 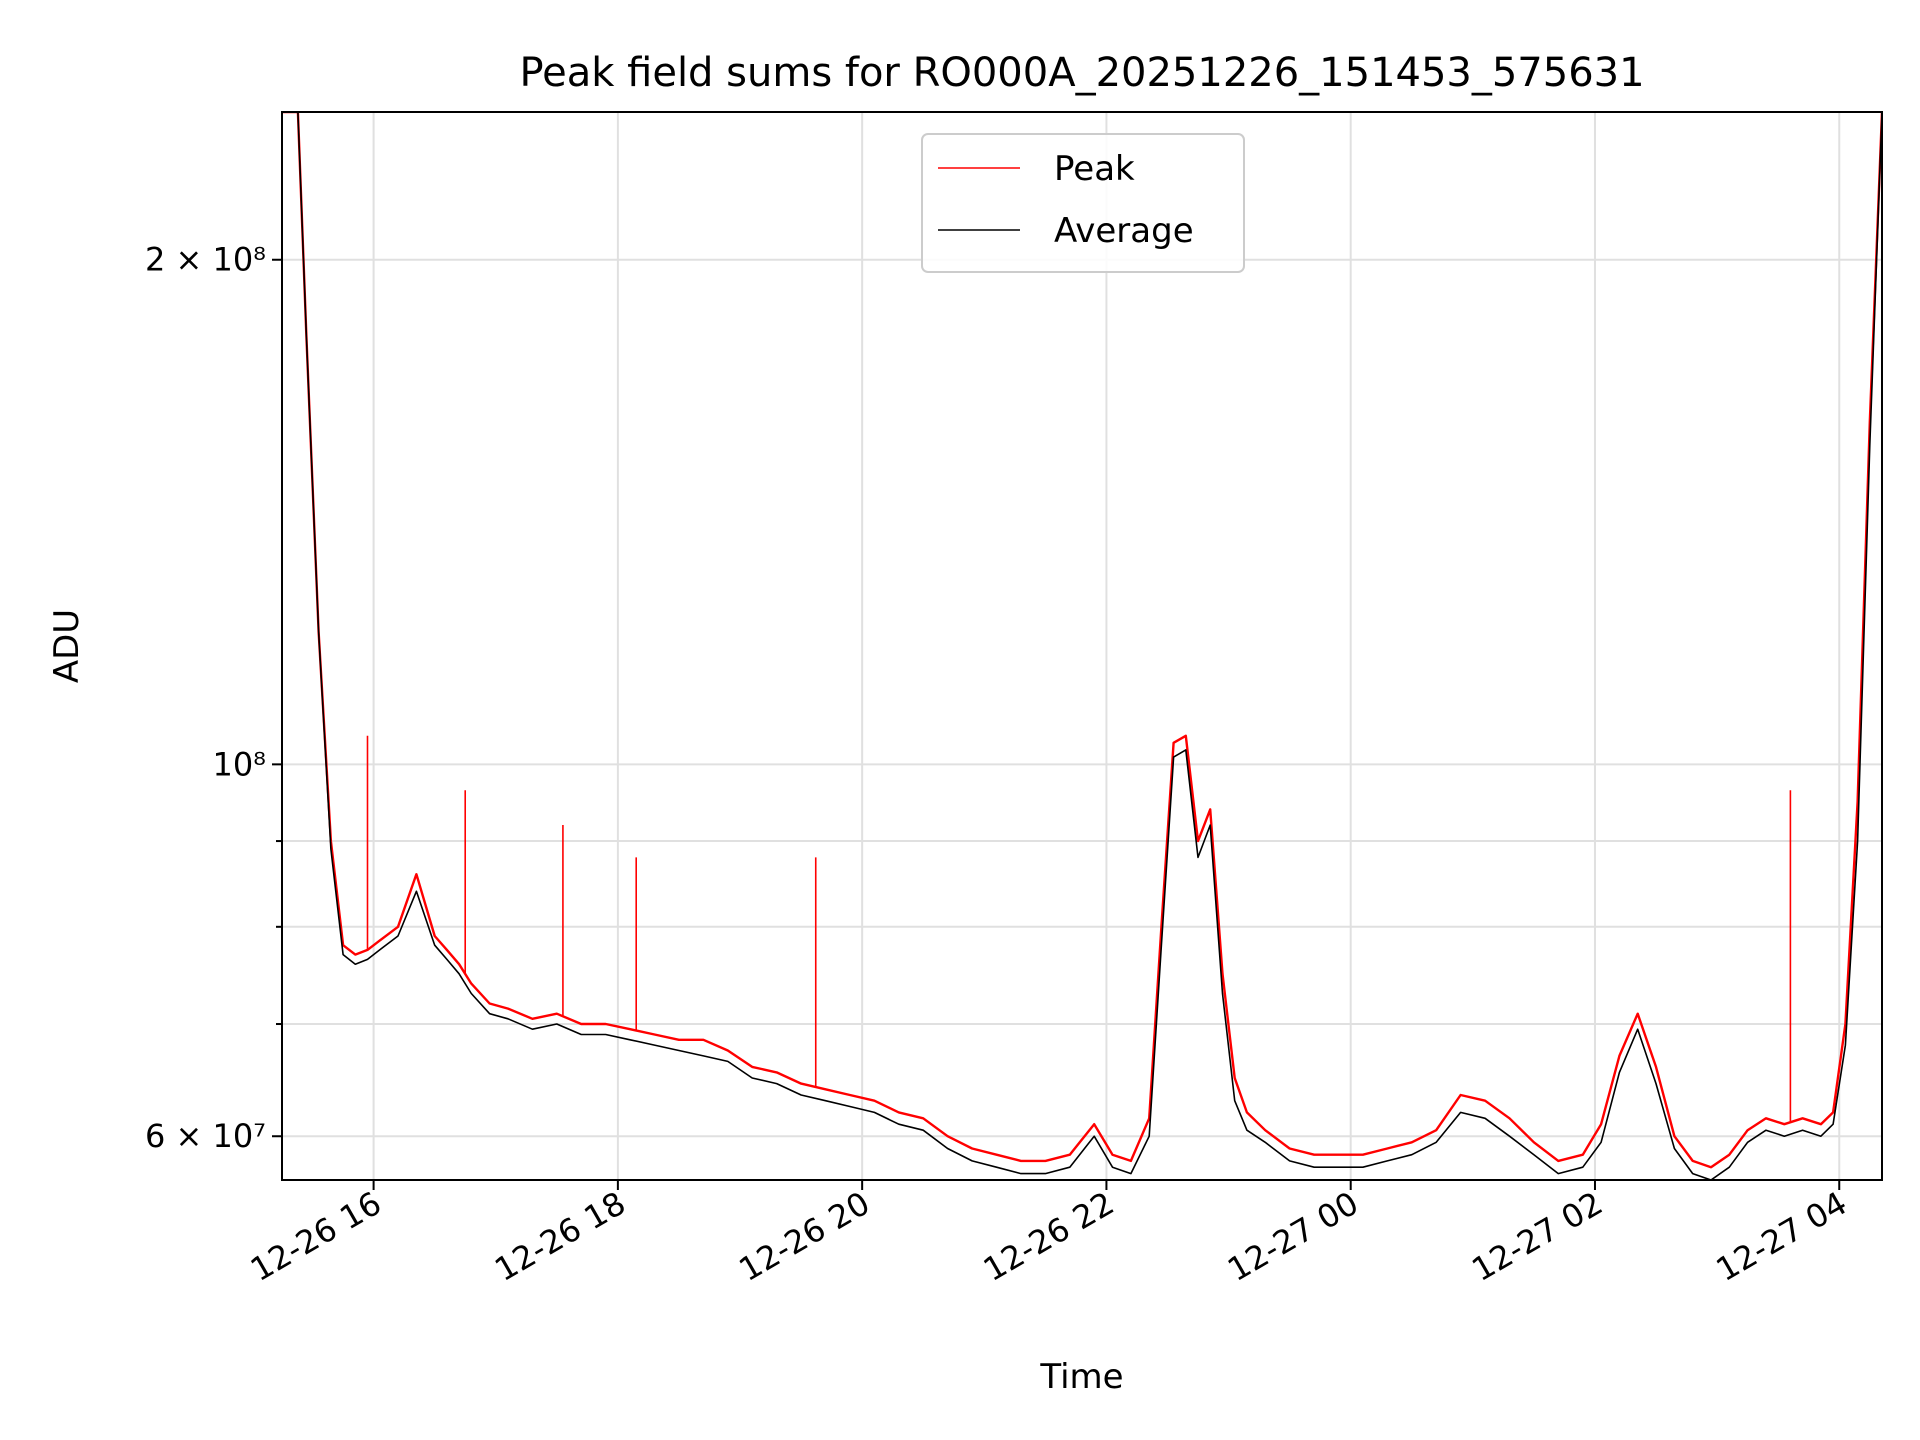 What do you see at coordinates (205, 1136) in the screenshot?
I see `y-tick-label: 6 × 10⁷` at bounding box center [205, 1136].